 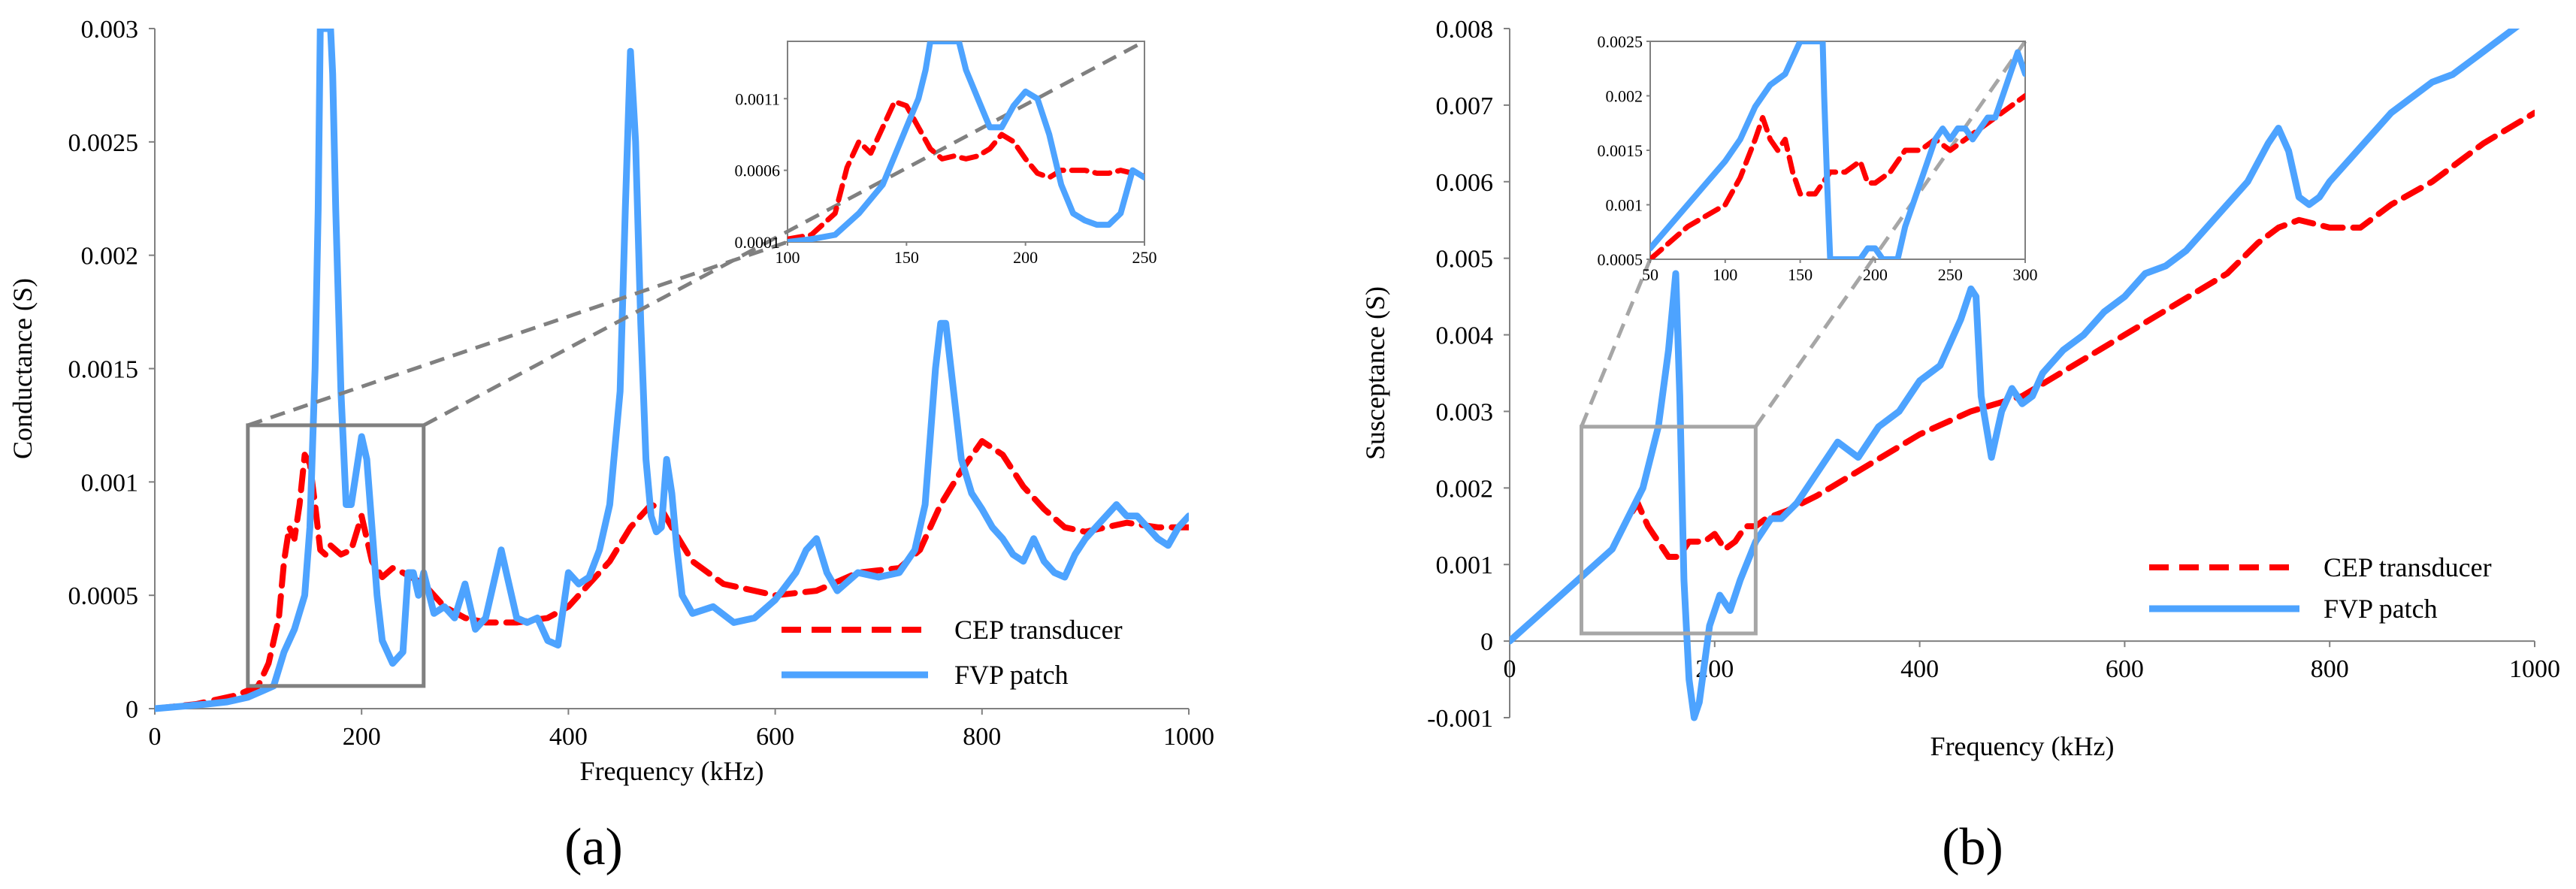 What do you see at coordinates (104, 143) in the screenshot?
I see `y-tick-label: 0.0025` at bounding box center [104, 143].